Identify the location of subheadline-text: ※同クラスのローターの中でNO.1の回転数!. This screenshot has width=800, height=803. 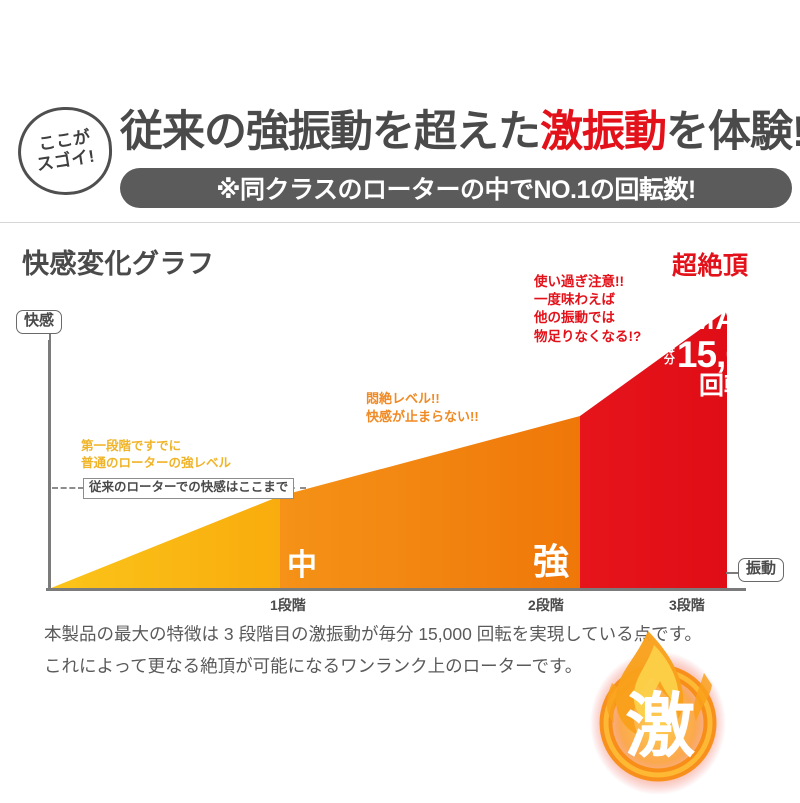
(456, 190).